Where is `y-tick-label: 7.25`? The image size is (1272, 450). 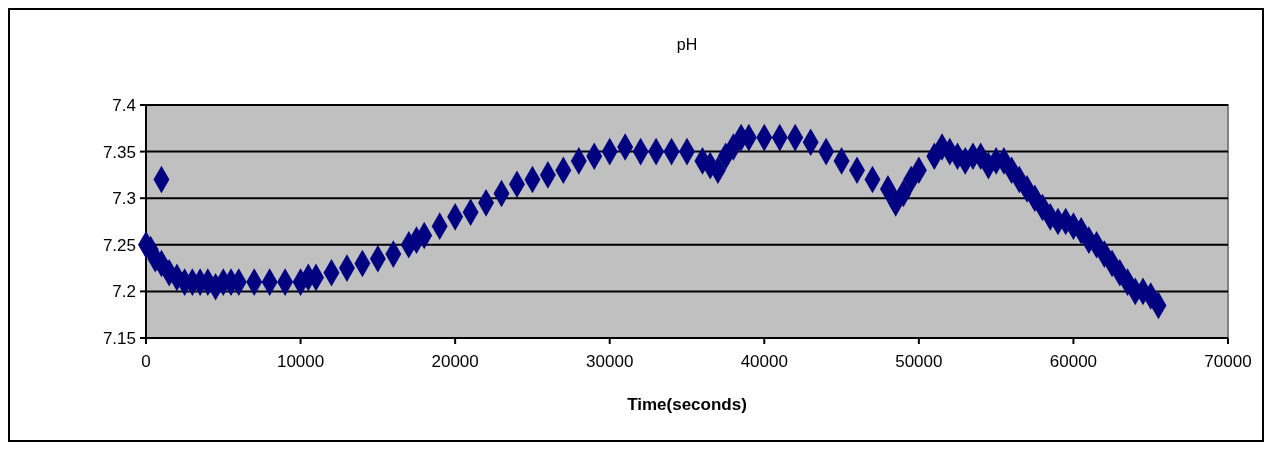 y-tick-label: 7.25 is located at coordinates (119, 245).